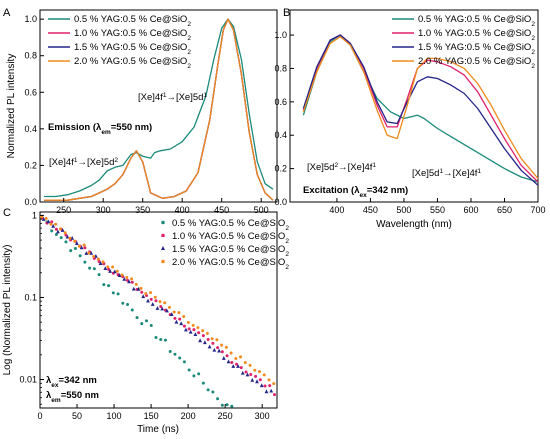 The height and width of the screenshot is (439, 550). I want to click on legend-label-a-0: 0.5 % YAG:0.5 % Ce@SiO2, so click(132, 21).